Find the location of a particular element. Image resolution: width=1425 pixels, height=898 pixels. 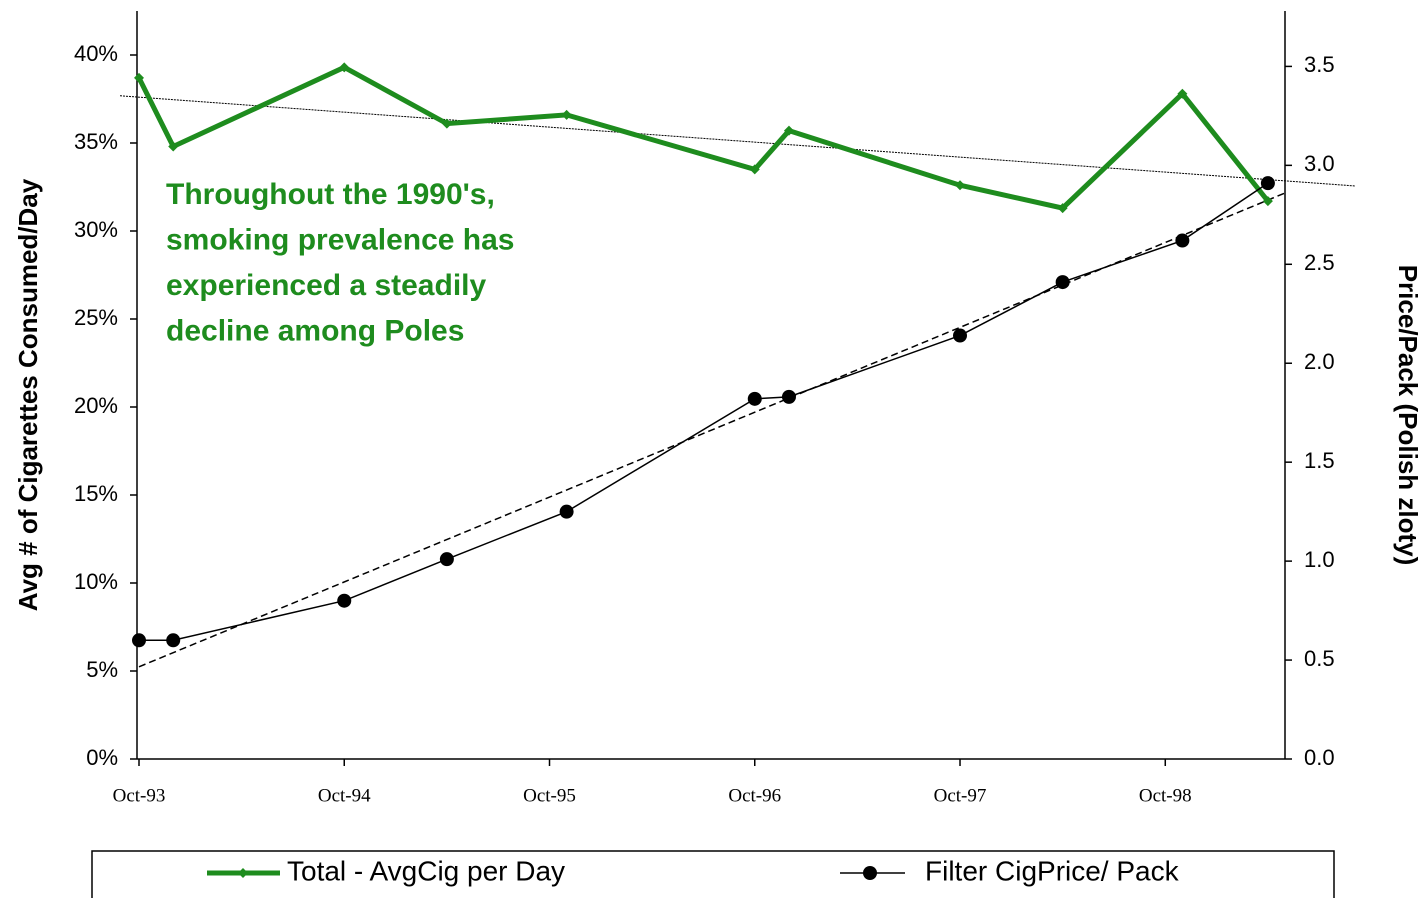

y-tick-label: 25% is located at coordinates (96, 317).